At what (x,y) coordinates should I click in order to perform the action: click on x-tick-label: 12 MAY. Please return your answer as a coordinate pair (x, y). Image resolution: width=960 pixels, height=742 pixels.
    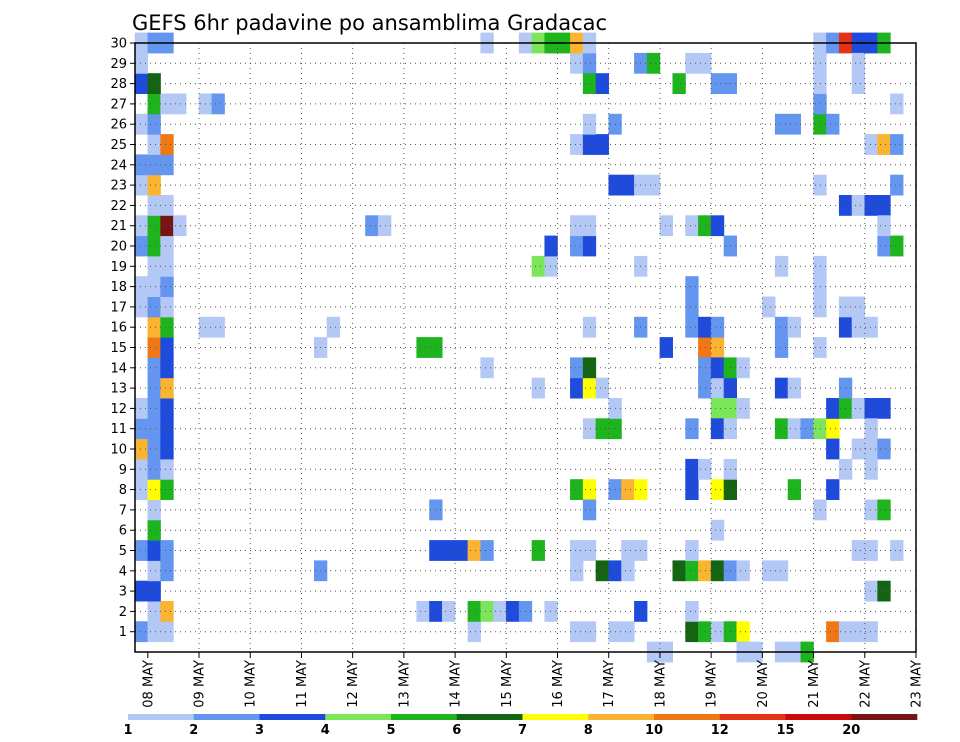
    Looking at the image, I should click on (353, 684).